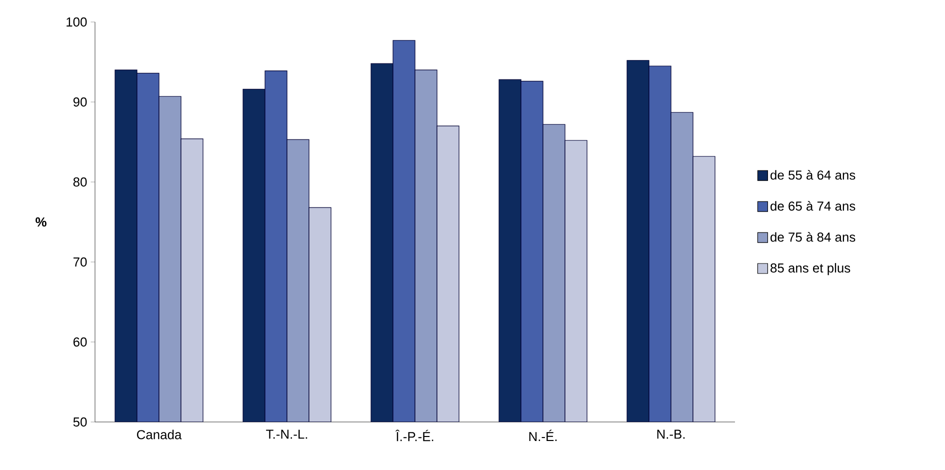  What do you see at coordinates (80, 102) in the screenshot?
I see `y-tick-label: 90` at bounding box center [80, 102].